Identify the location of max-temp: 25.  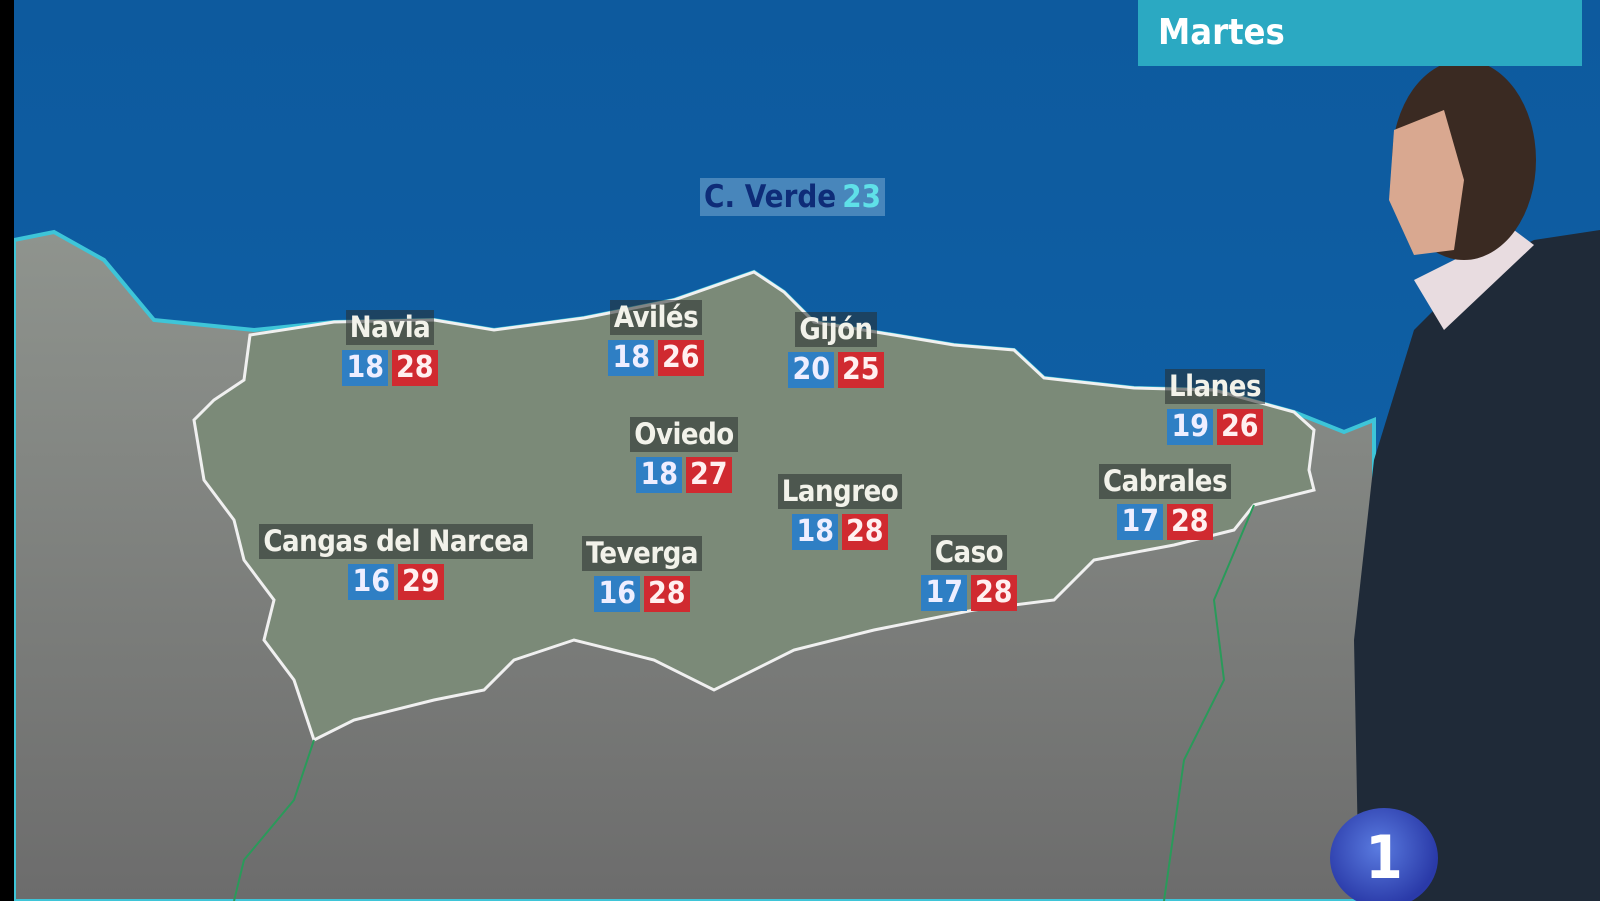
(861, 370).